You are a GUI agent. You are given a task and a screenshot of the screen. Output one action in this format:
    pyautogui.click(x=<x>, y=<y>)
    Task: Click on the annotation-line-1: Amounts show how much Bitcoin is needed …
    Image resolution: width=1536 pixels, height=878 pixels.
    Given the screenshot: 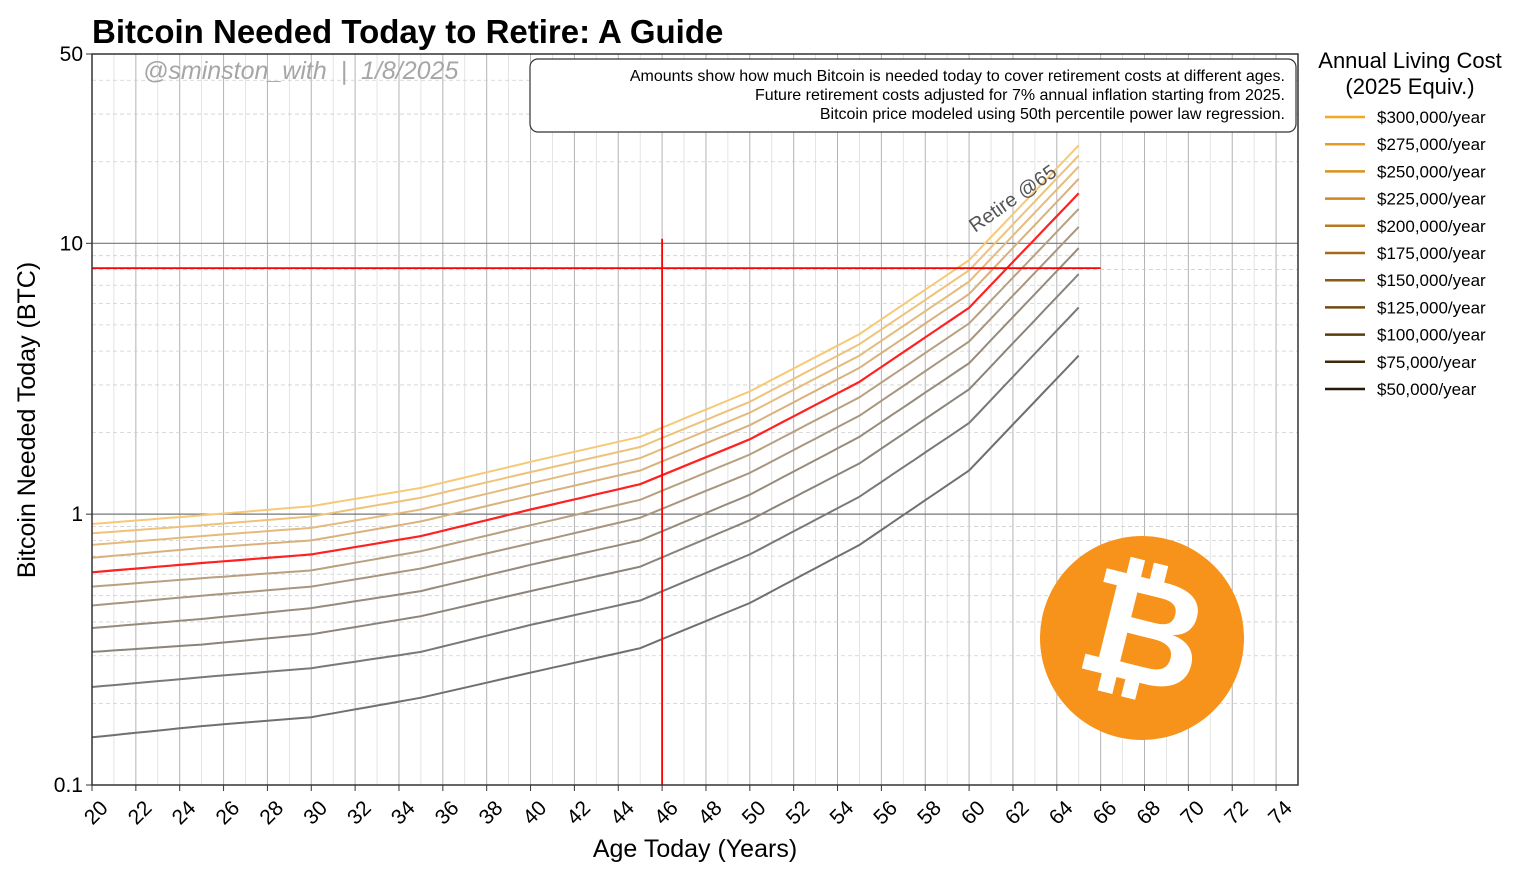 What is the action you would take?
    pyautogui.click(x=957, y=76)
    